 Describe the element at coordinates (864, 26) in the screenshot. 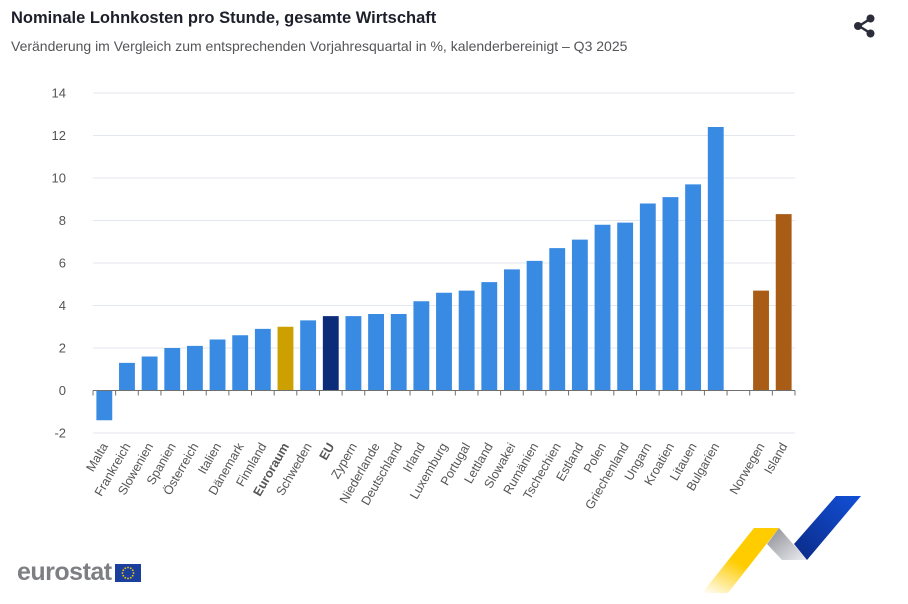

I see `share-icon` at that location.